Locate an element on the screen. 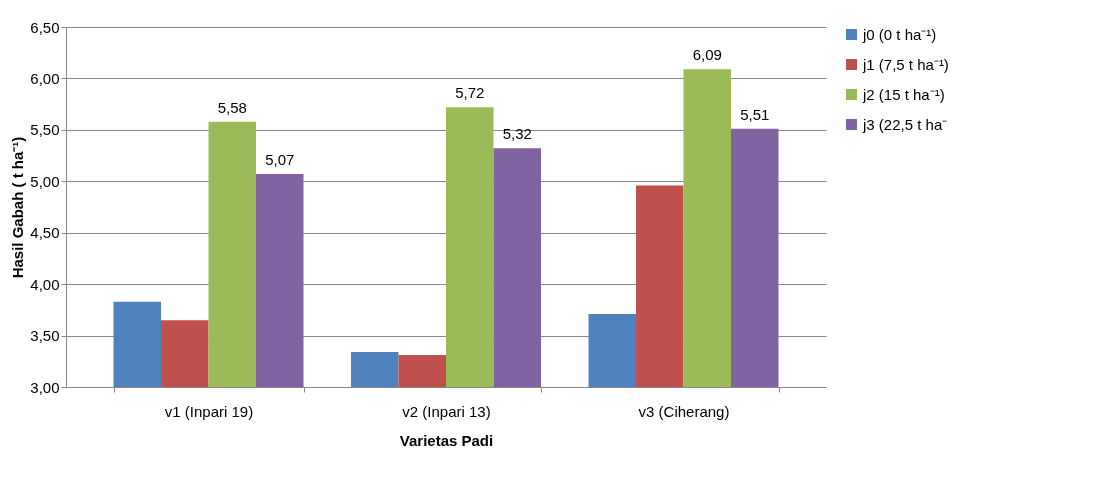 The image size is (1105, 502). x-axis-title: Varietas Padi is located at coordinates (446, 440).